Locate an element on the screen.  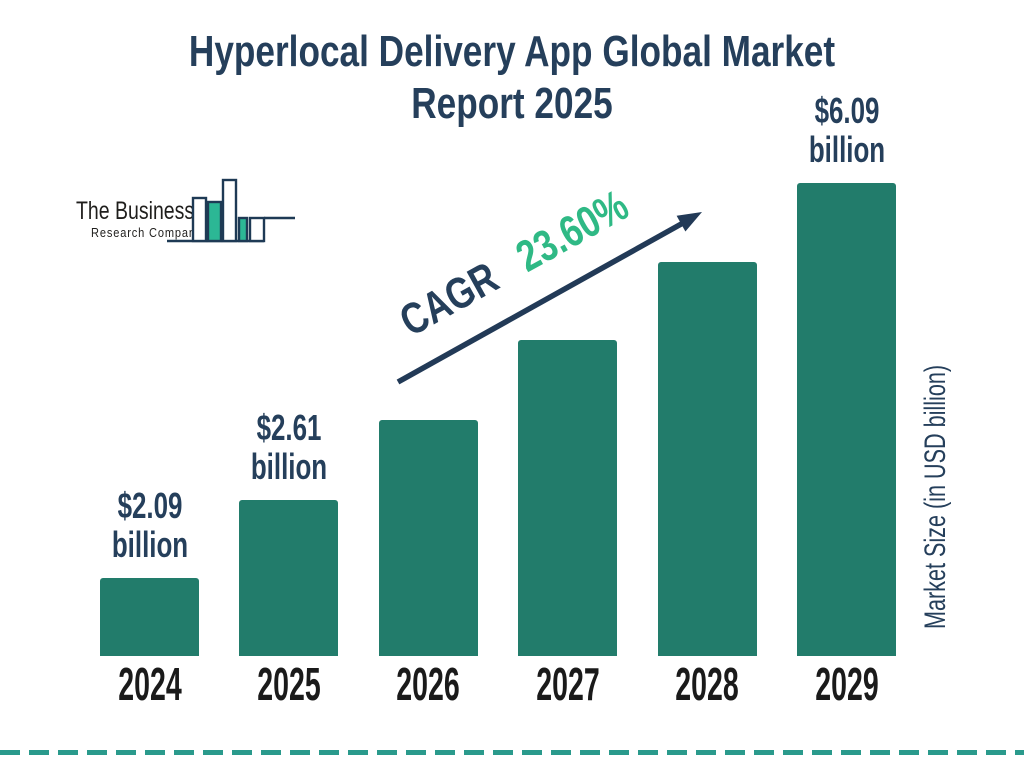
bottom-dashed-divider is located at coordinates (512, 752).